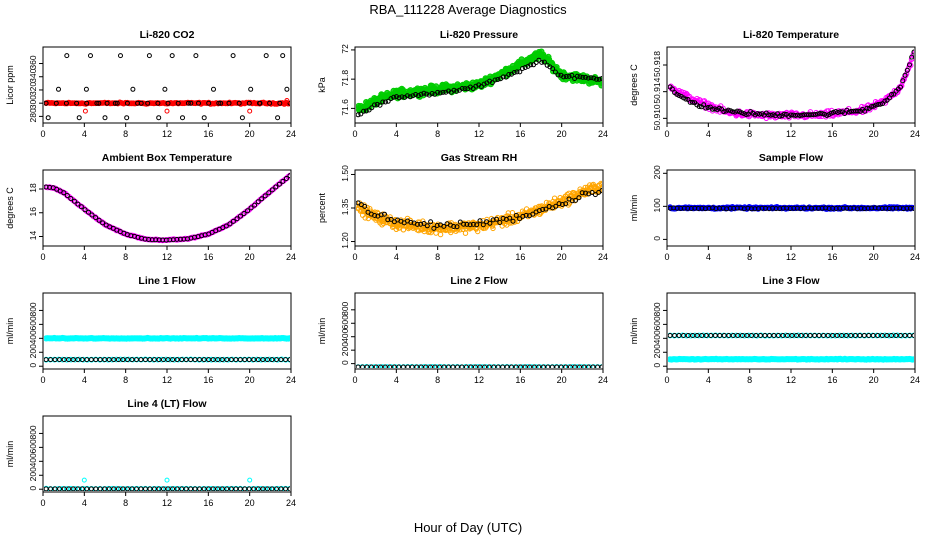 The height and width of the screenshot is (545, 936). Describe the element at coordinates (33, 62) in the screenshot. I see `y-tick-label: 360` at that location.